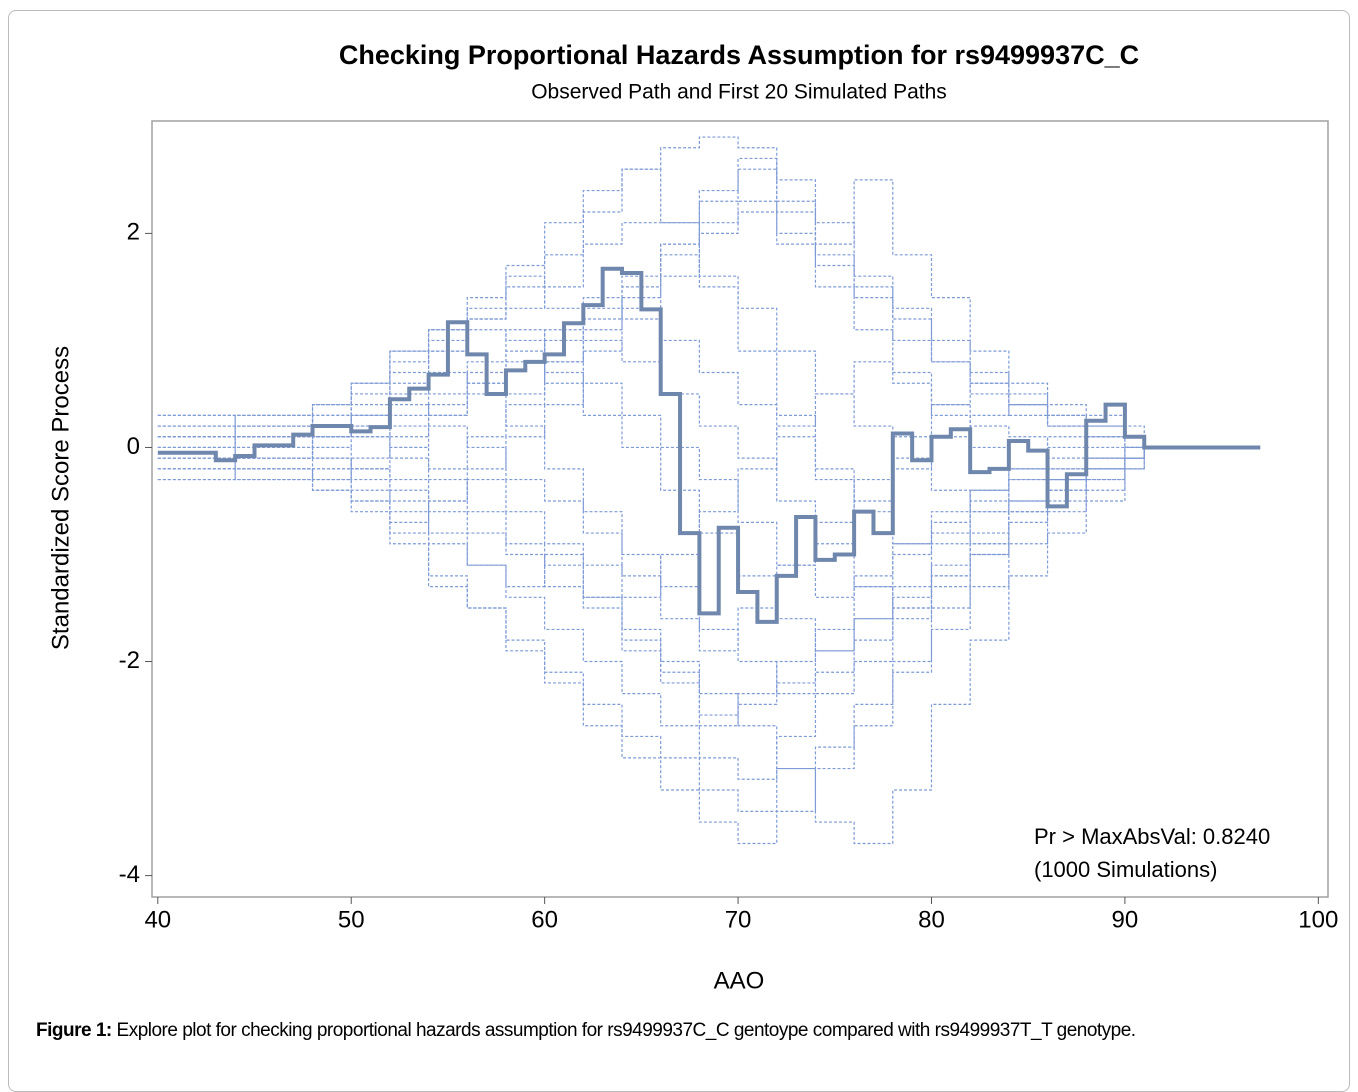 This screenshot has height=1092, width=1358. I want to click on y-tick-label: -4, so click(129, 874).